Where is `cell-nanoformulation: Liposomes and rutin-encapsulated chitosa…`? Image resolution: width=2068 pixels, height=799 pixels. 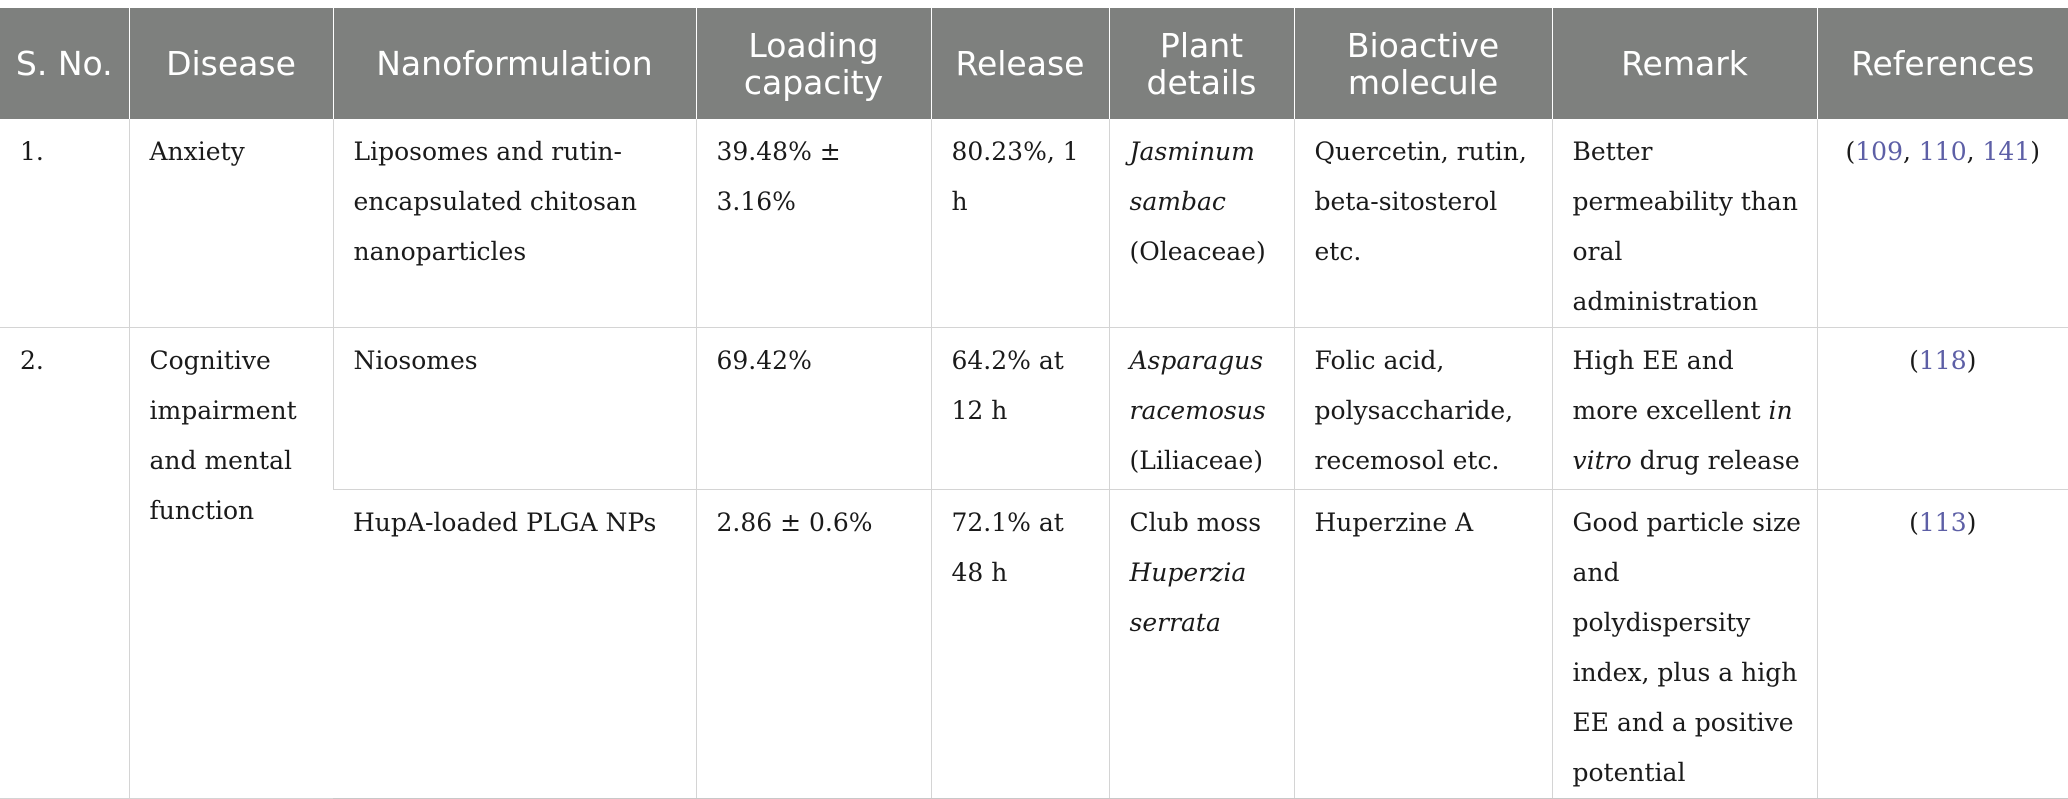
cell-nanoformulation: Liposomes and rutin-encapsulated chitosa… is located at coordinates (514, 223).